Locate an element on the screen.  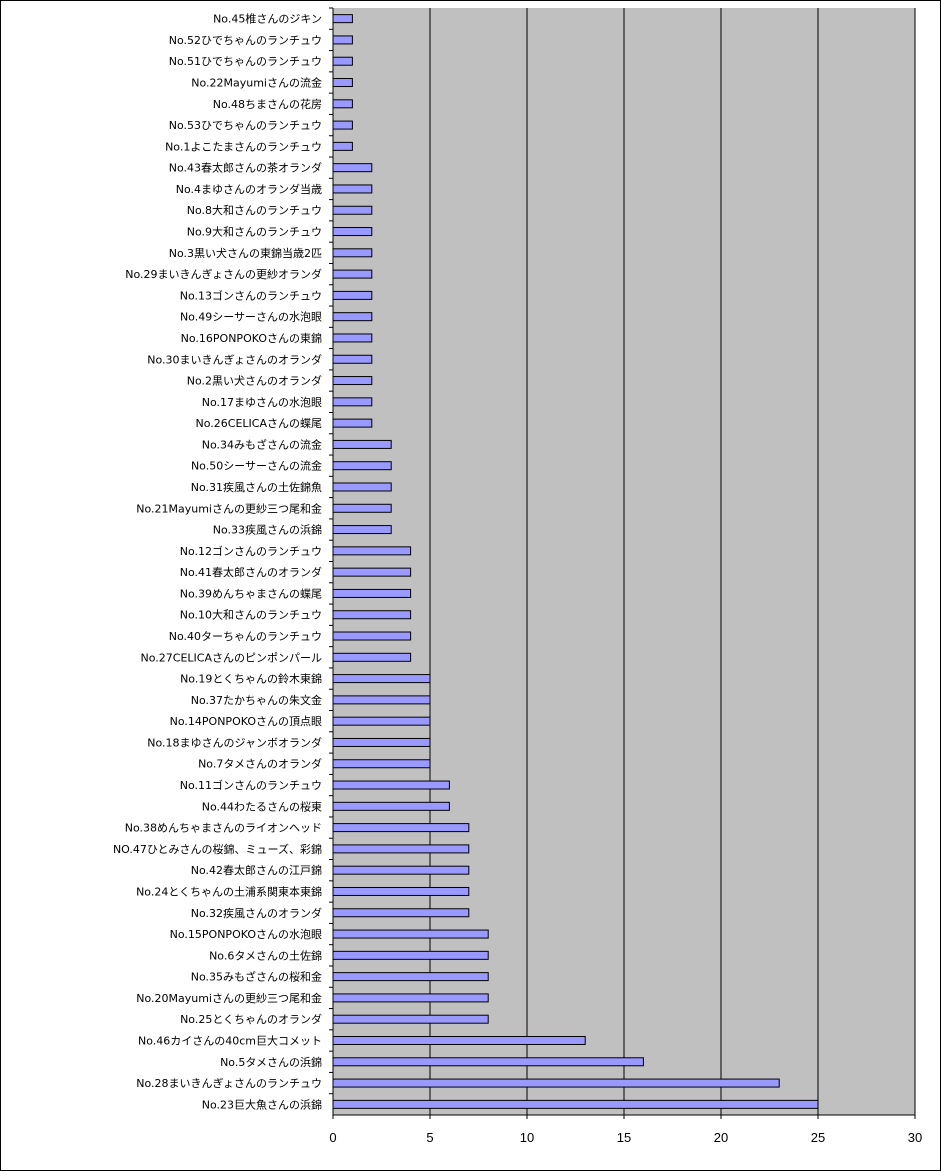
category-label-43: No.15PONPOKOさんの水泡眼 is located at coordinates (246, 934).